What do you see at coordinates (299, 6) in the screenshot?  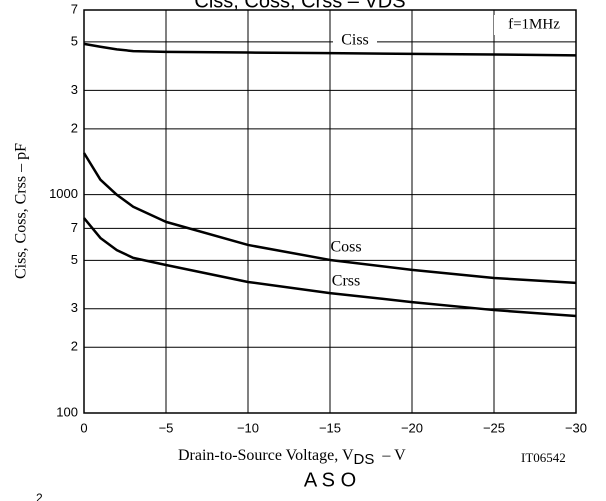 I see `chart-title: Ciss, Coss, Crss – VDS` at bounding box center [299, 6].